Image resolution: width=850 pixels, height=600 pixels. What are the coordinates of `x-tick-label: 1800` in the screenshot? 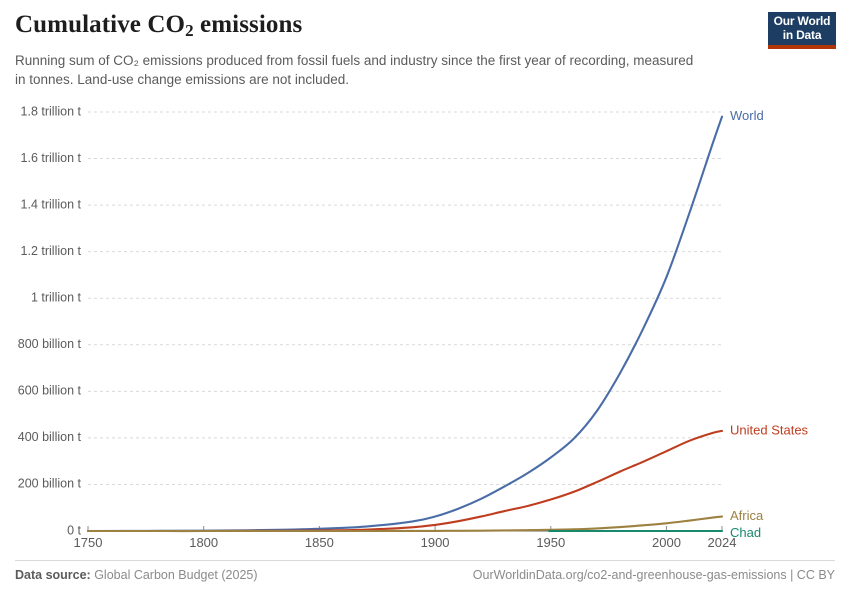 It's located at (203, 542).